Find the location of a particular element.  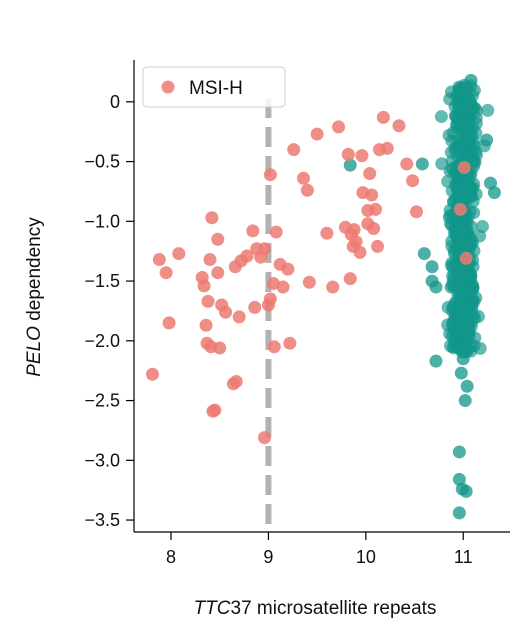

legend-box is located at coordinates (214, 87).